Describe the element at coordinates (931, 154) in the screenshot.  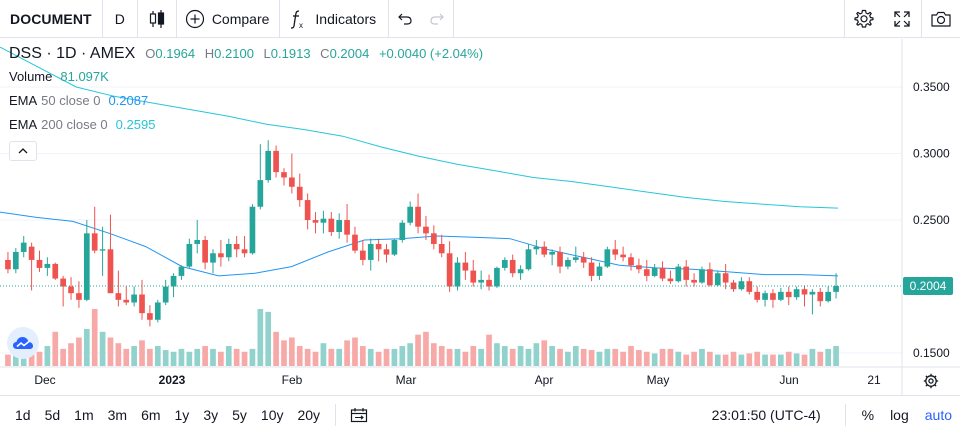
I see `price-tick-label: 0.3000` at that location.